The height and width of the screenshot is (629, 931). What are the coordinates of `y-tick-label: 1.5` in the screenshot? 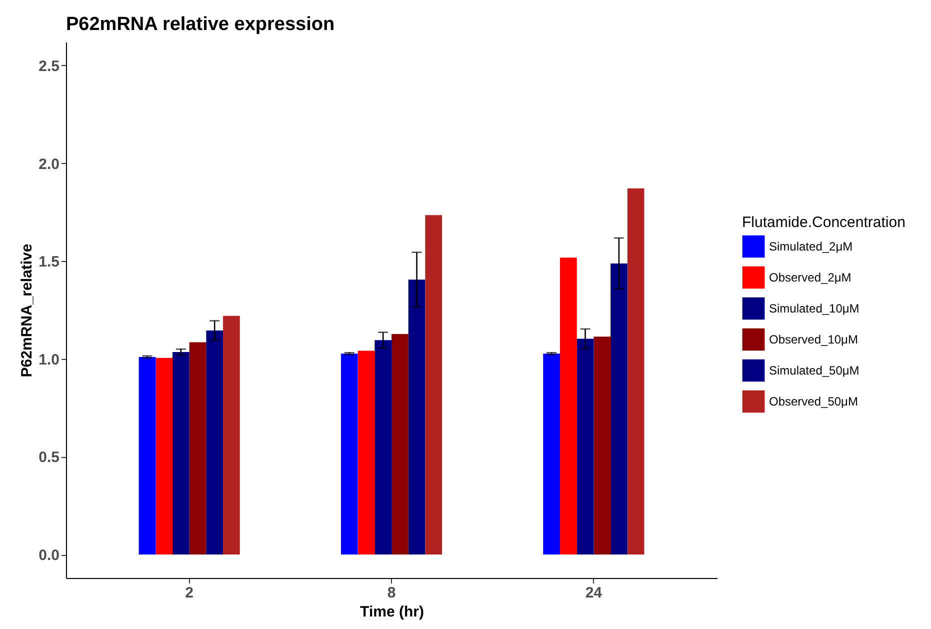 It's located at (49, 262).